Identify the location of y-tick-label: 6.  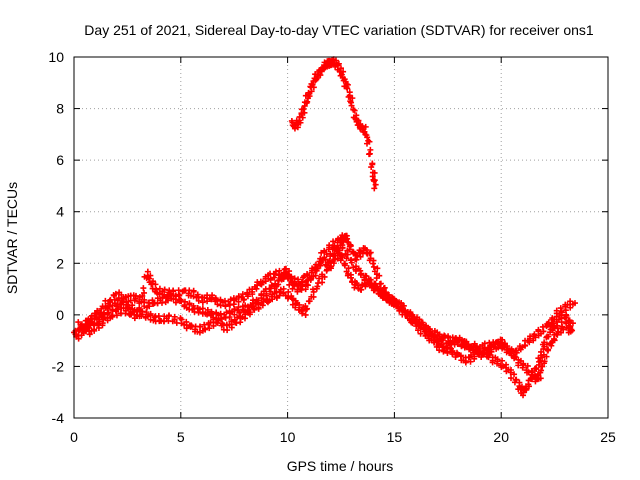
(60, 160).